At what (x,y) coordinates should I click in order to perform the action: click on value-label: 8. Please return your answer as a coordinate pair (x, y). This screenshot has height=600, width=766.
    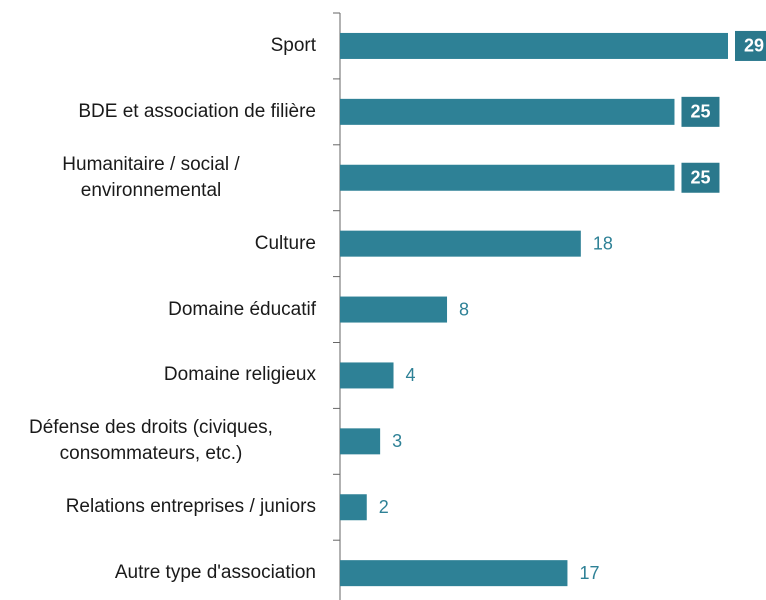
    Looking at the image, I should click on (464, 309).